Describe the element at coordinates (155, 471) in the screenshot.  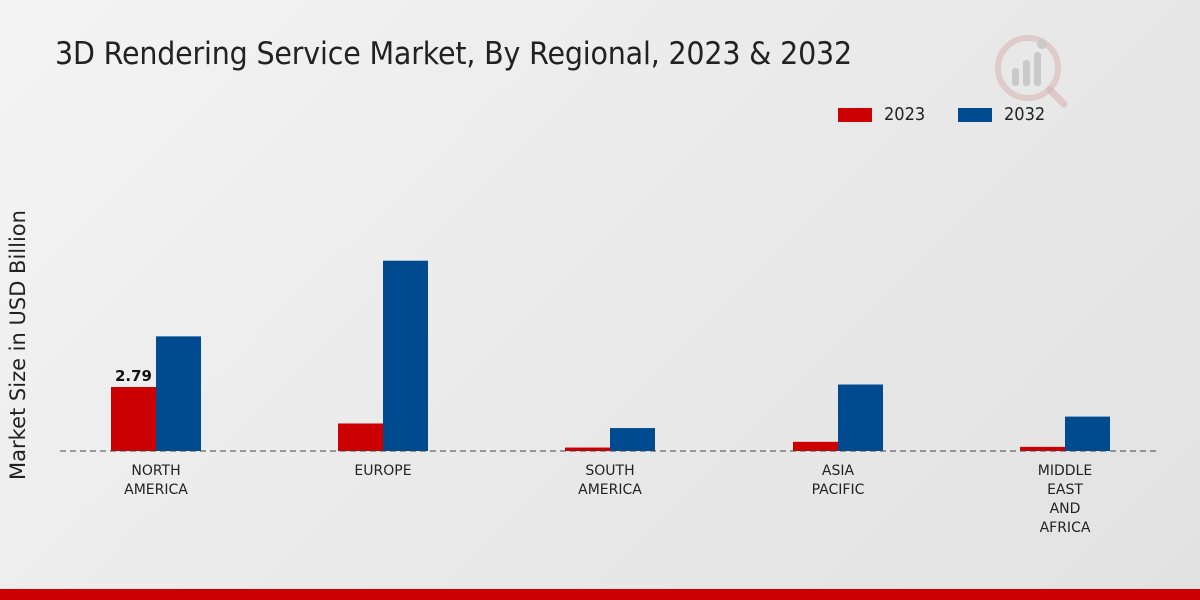
I see `x-tick-label-0-0: NORTH` at that location.